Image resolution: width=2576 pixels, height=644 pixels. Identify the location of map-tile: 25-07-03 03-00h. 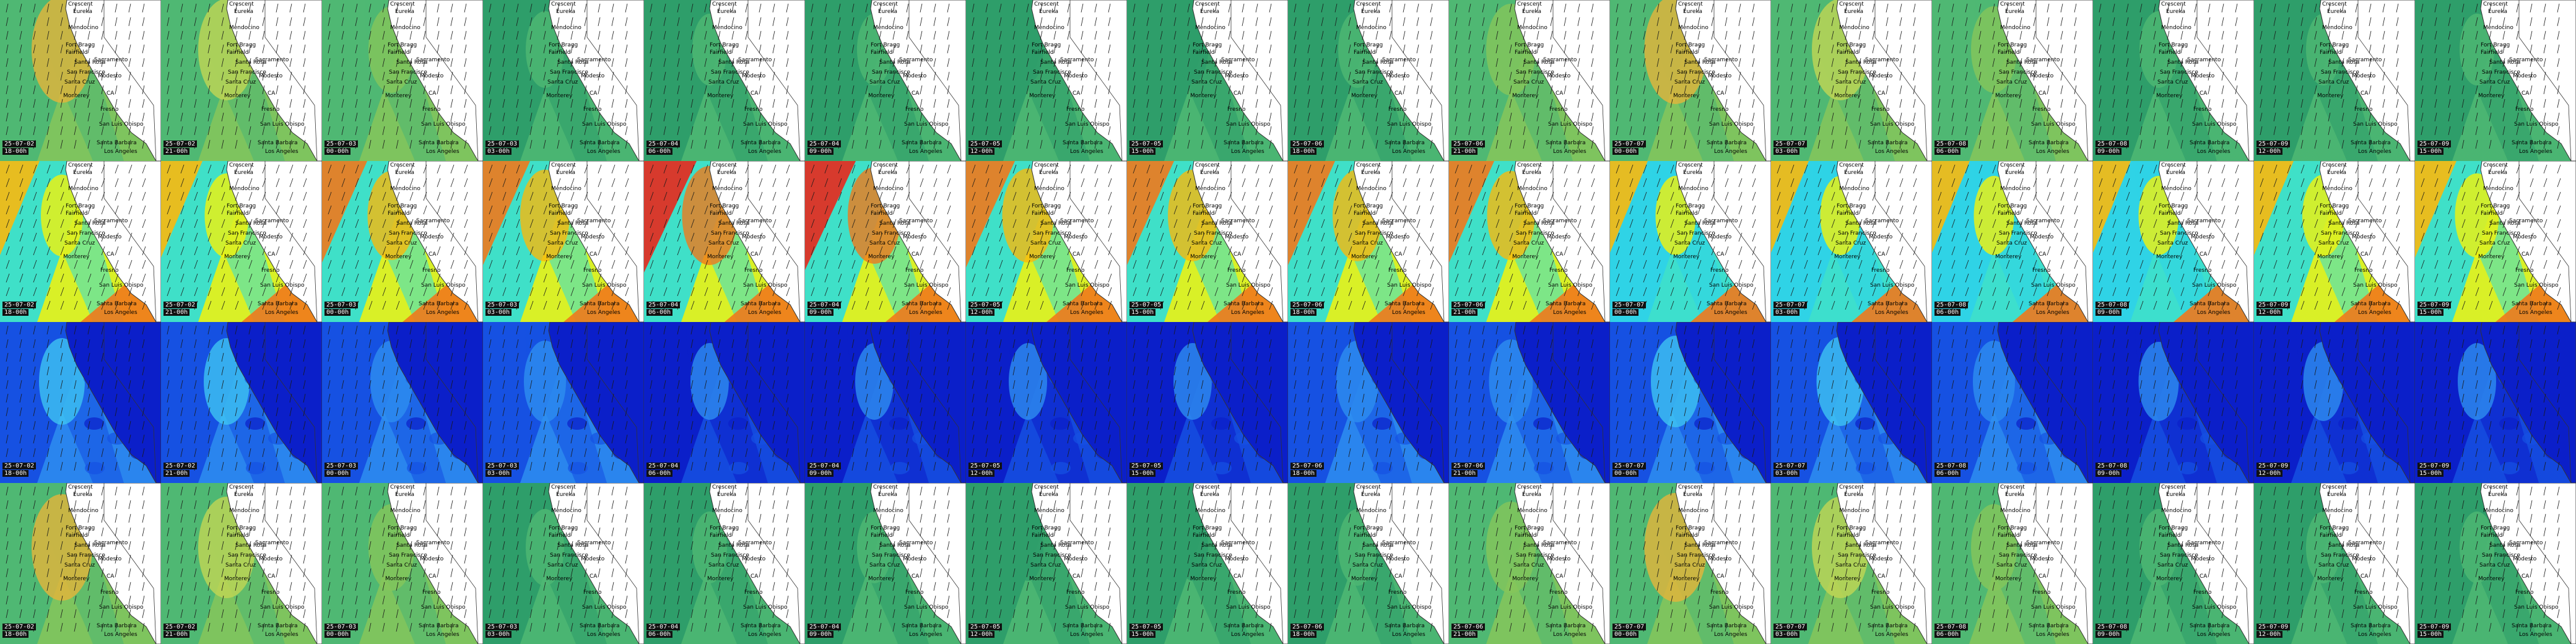
(563, 402).